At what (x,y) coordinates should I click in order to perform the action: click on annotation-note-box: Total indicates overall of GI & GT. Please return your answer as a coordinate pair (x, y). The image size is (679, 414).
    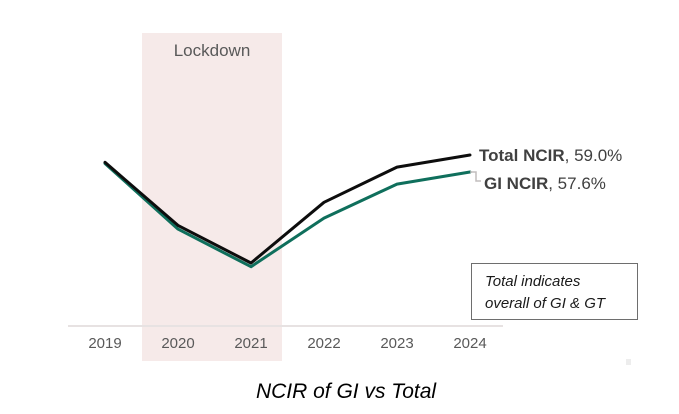
    Looking at the image, I should click on (554, 291).